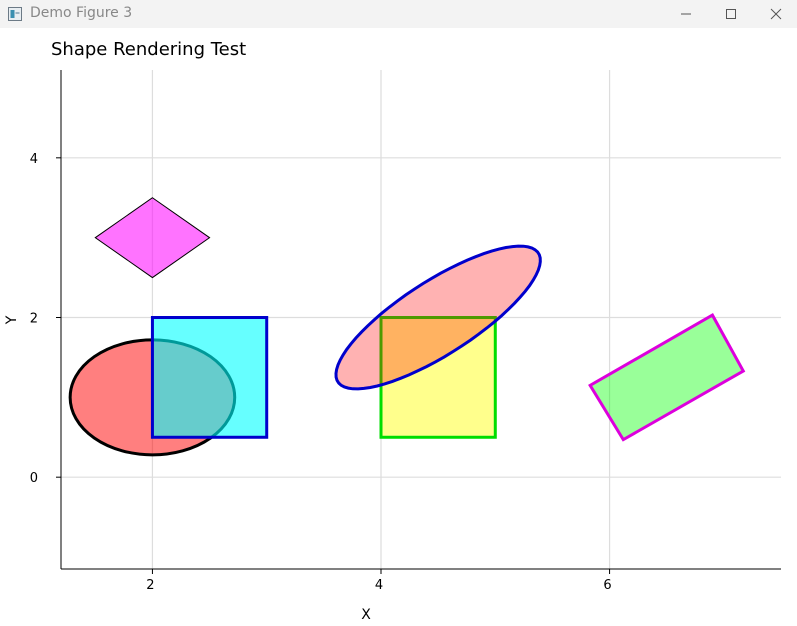 The image size is (797, 626). I want to click on rectangle-shape, so click(209, 377).